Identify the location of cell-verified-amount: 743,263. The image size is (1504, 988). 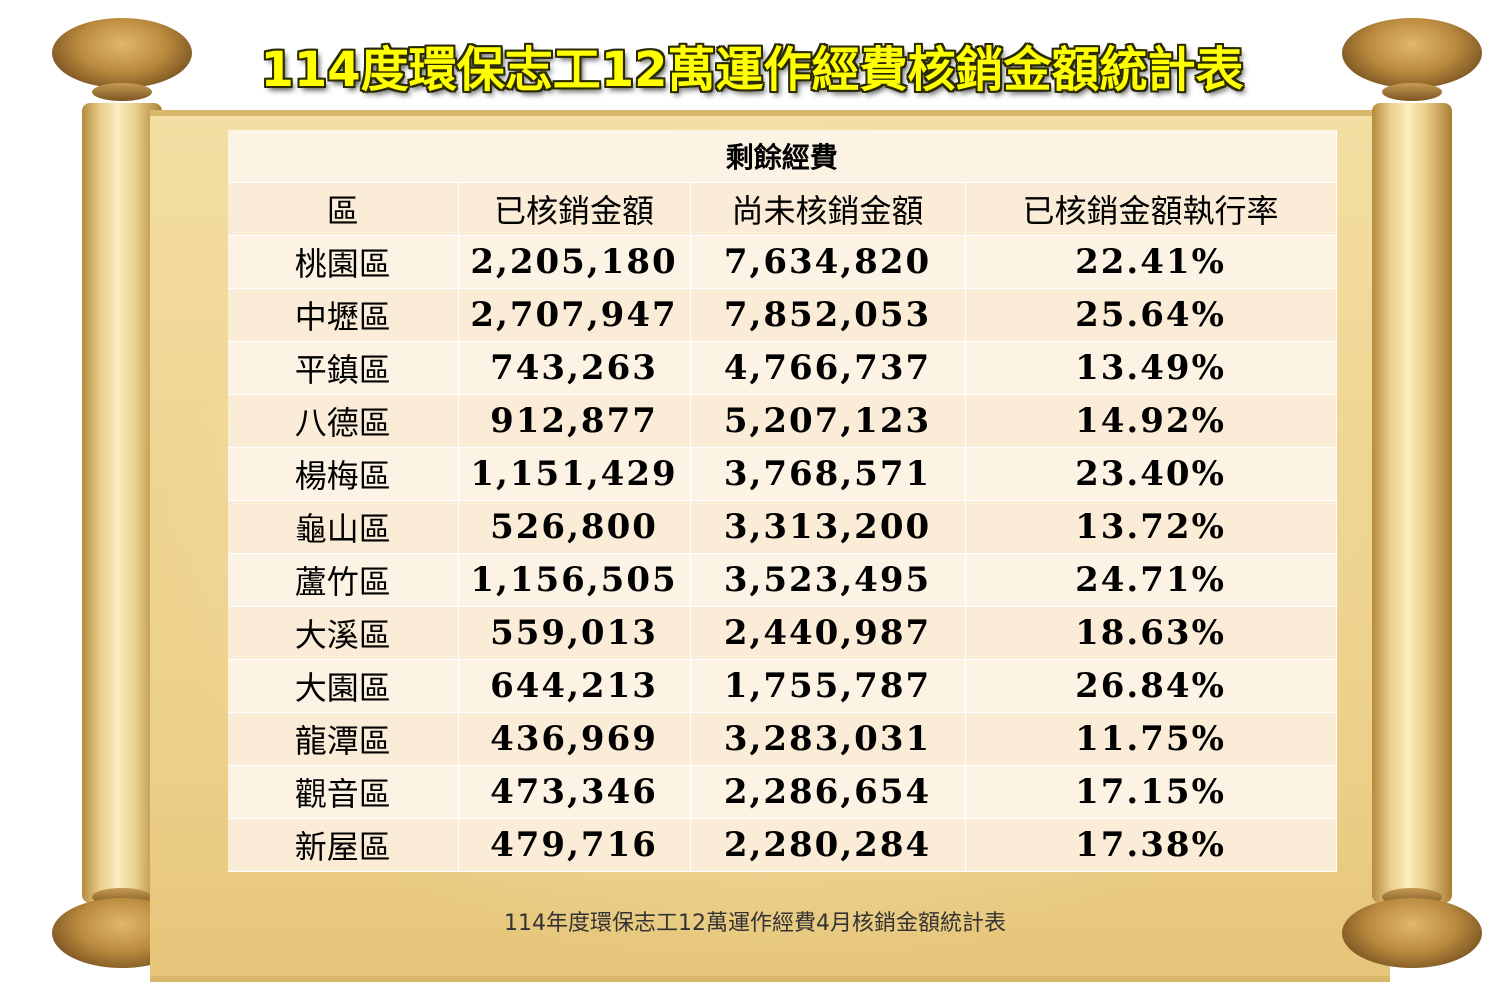
(574, 368).